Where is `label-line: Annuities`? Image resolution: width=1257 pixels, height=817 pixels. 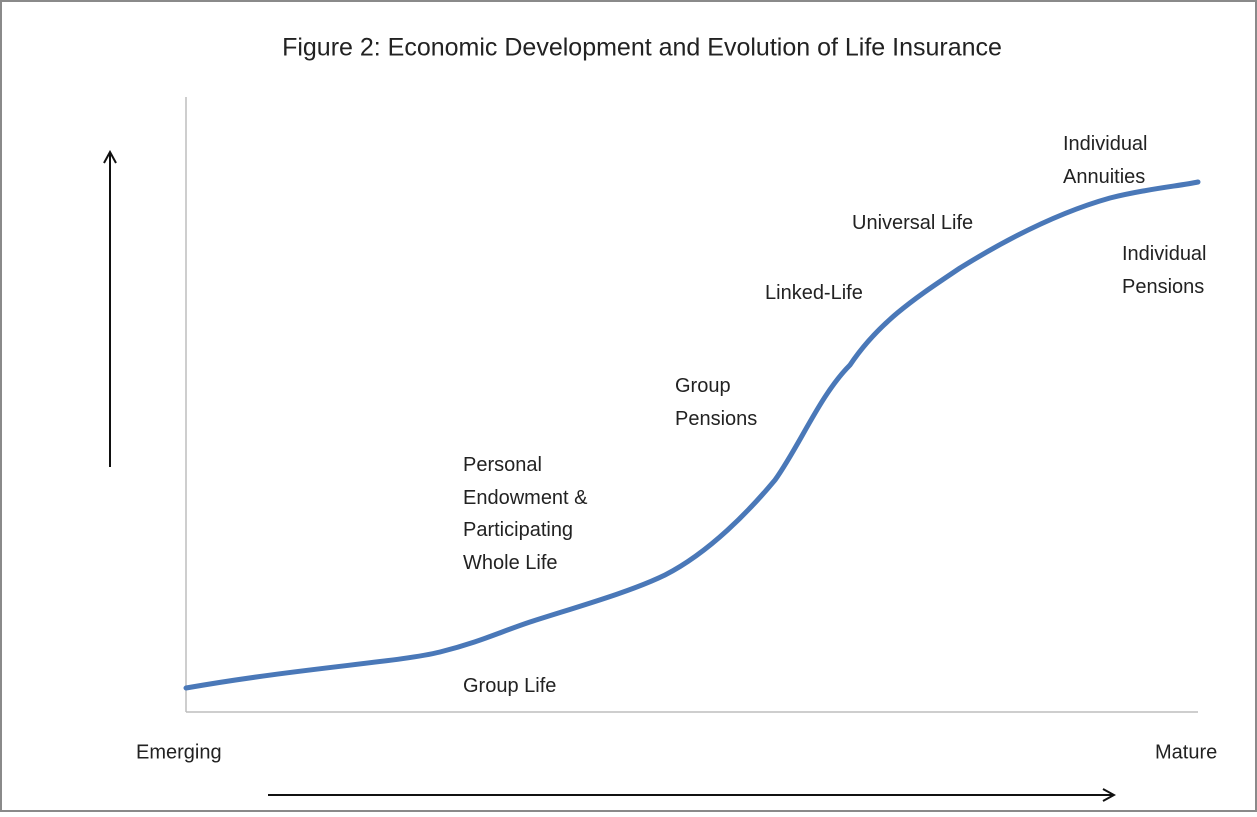
label-line: Annuities is located at coordinates (1104, 177).